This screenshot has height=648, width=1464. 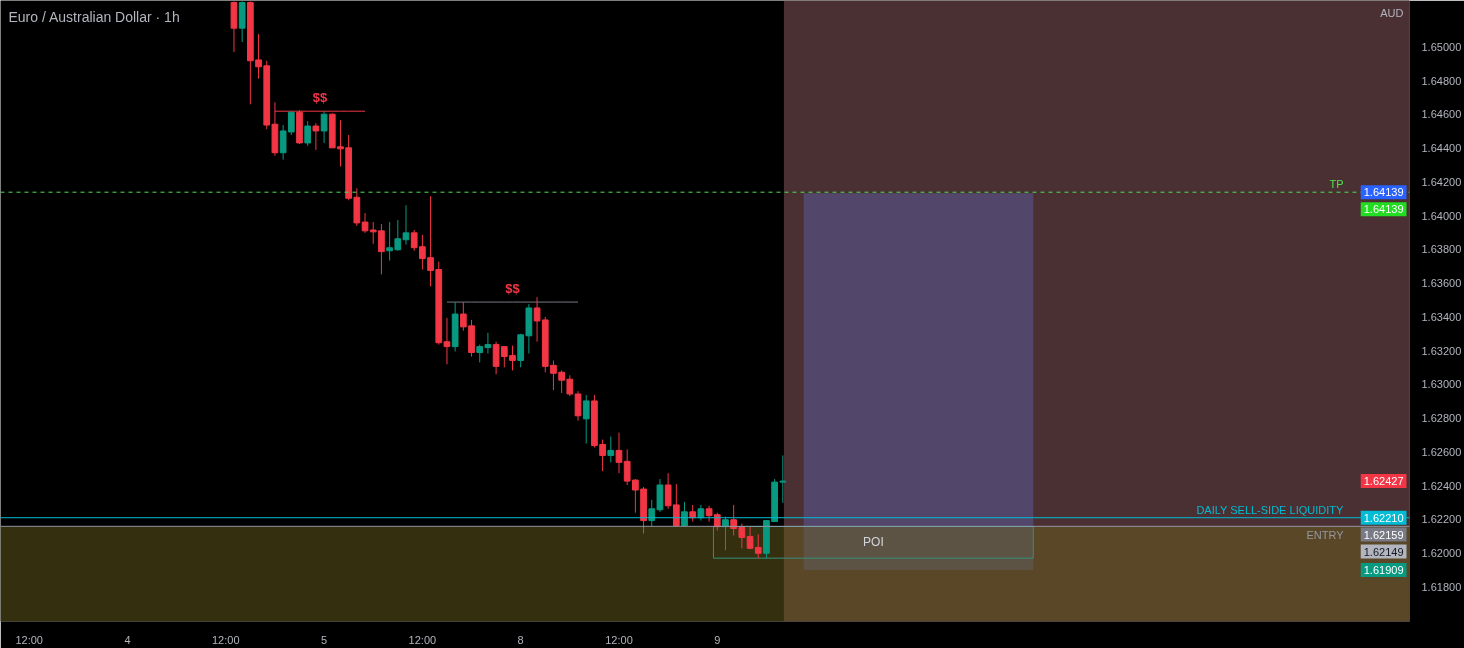 What do you see at coordinates (1441, 418) in the screenshot?
I see `y-tick-label: 1.62800` at bounding box center [1441, 418].